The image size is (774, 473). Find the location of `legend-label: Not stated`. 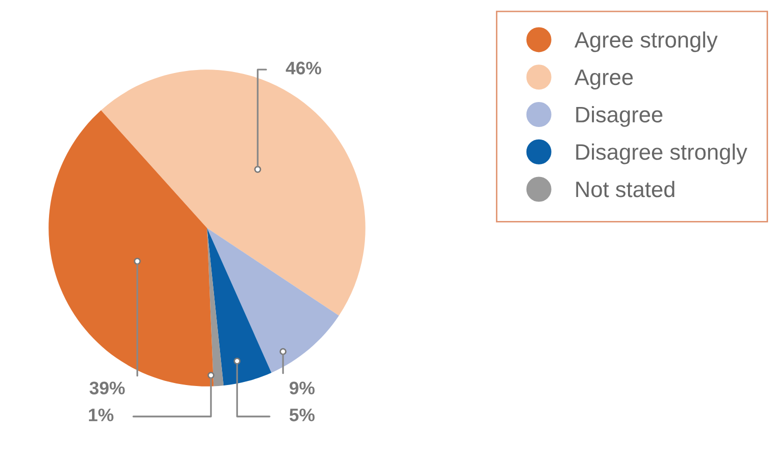

legend-label: Not stated is located at coordinates (625, 189).